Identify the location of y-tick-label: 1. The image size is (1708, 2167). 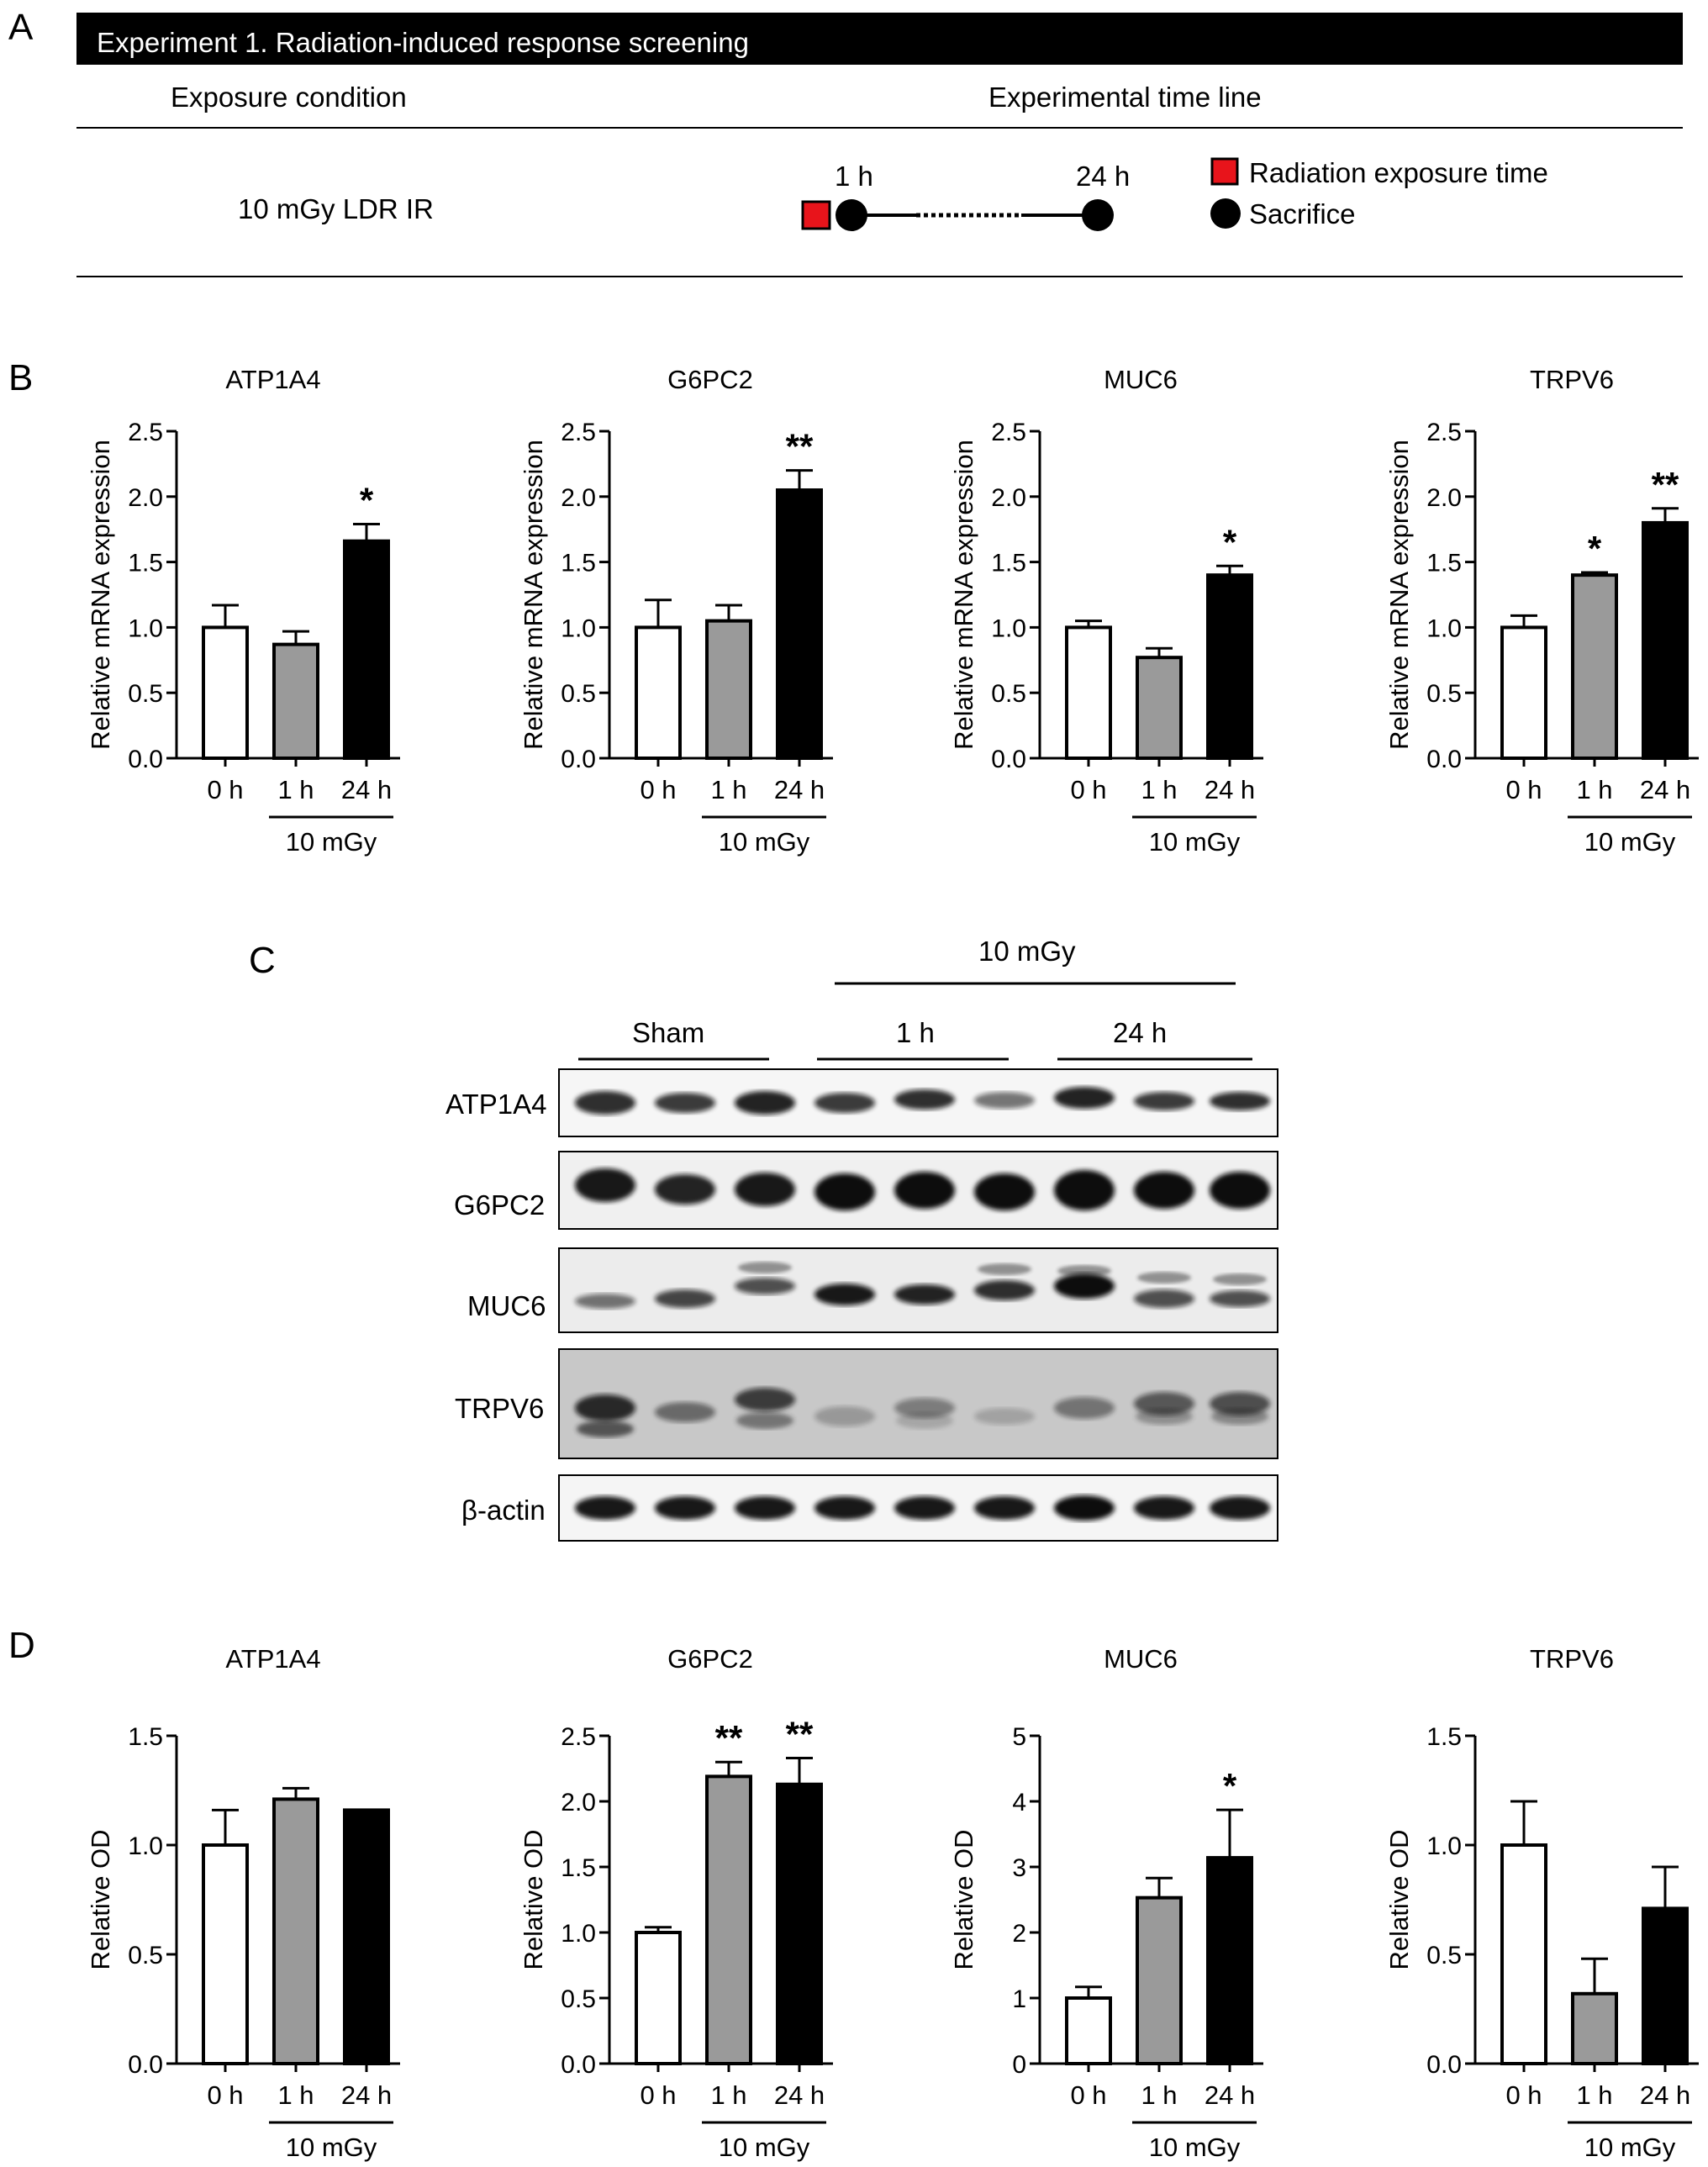
(1019, 1999).